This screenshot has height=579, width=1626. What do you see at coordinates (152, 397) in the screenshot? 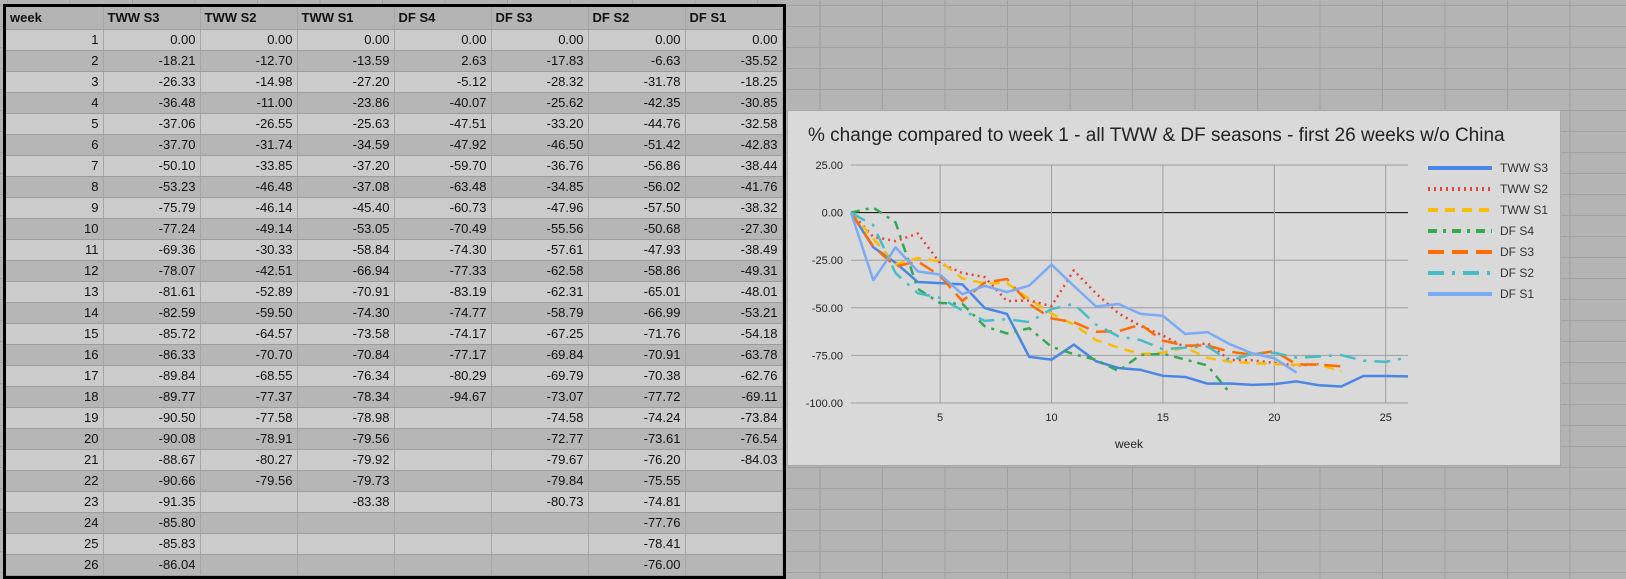
I see `table-cell: -89.77` at bounding box center [152, 397].